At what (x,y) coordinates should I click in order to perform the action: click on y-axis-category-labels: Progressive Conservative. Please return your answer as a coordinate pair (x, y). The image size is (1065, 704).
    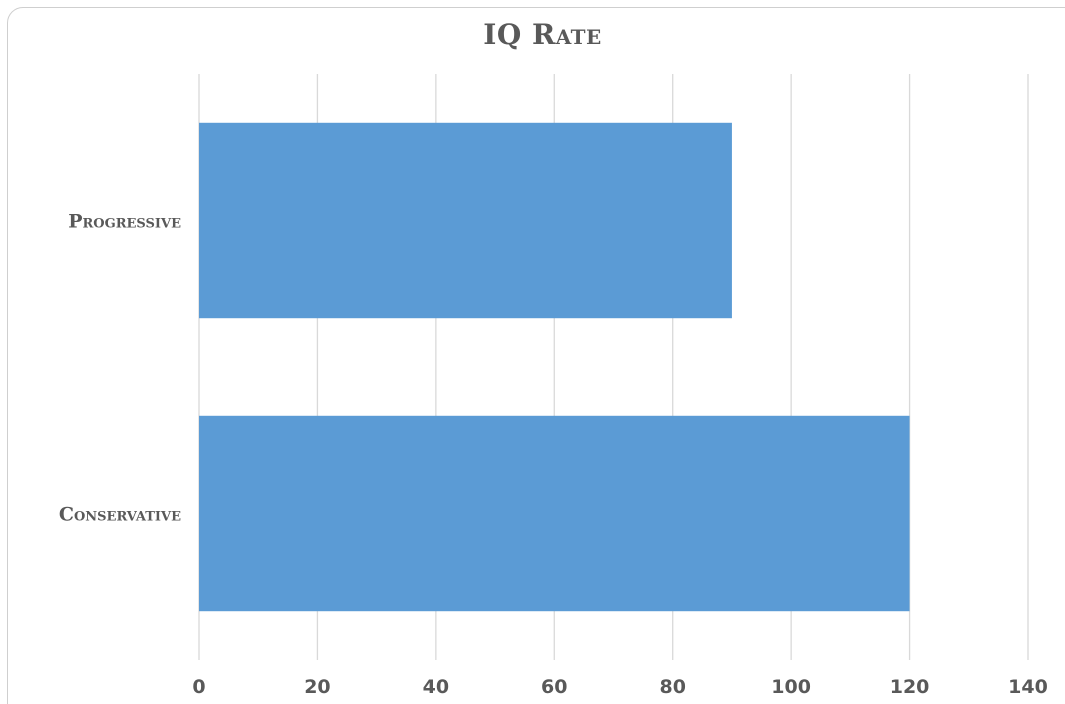
    Looking at the image, I should click on (120, 368).